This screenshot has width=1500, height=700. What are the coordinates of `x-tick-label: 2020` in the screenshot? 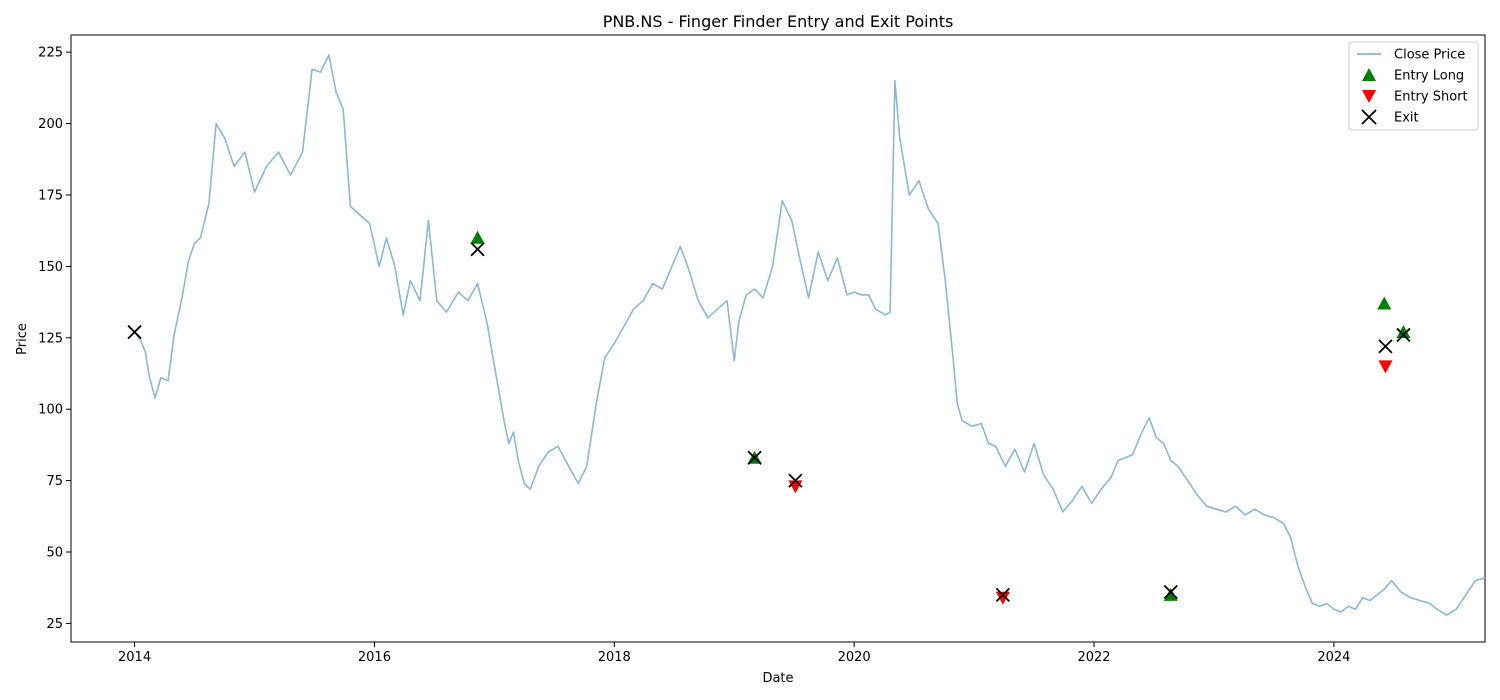 It's located at (854, 657).